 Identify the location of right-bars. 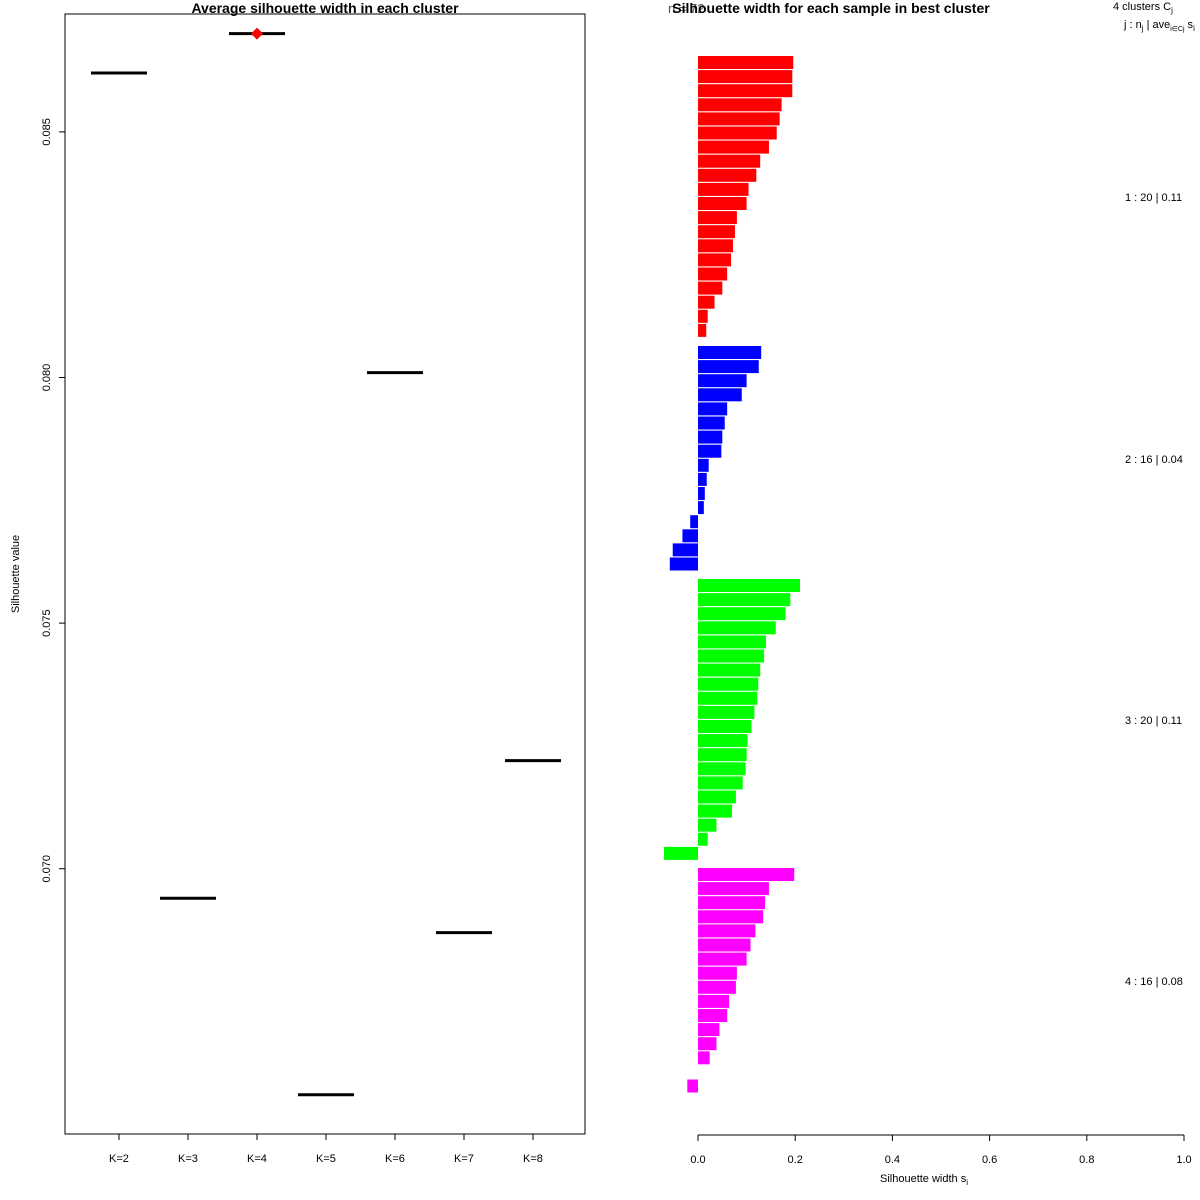
(732, 574).